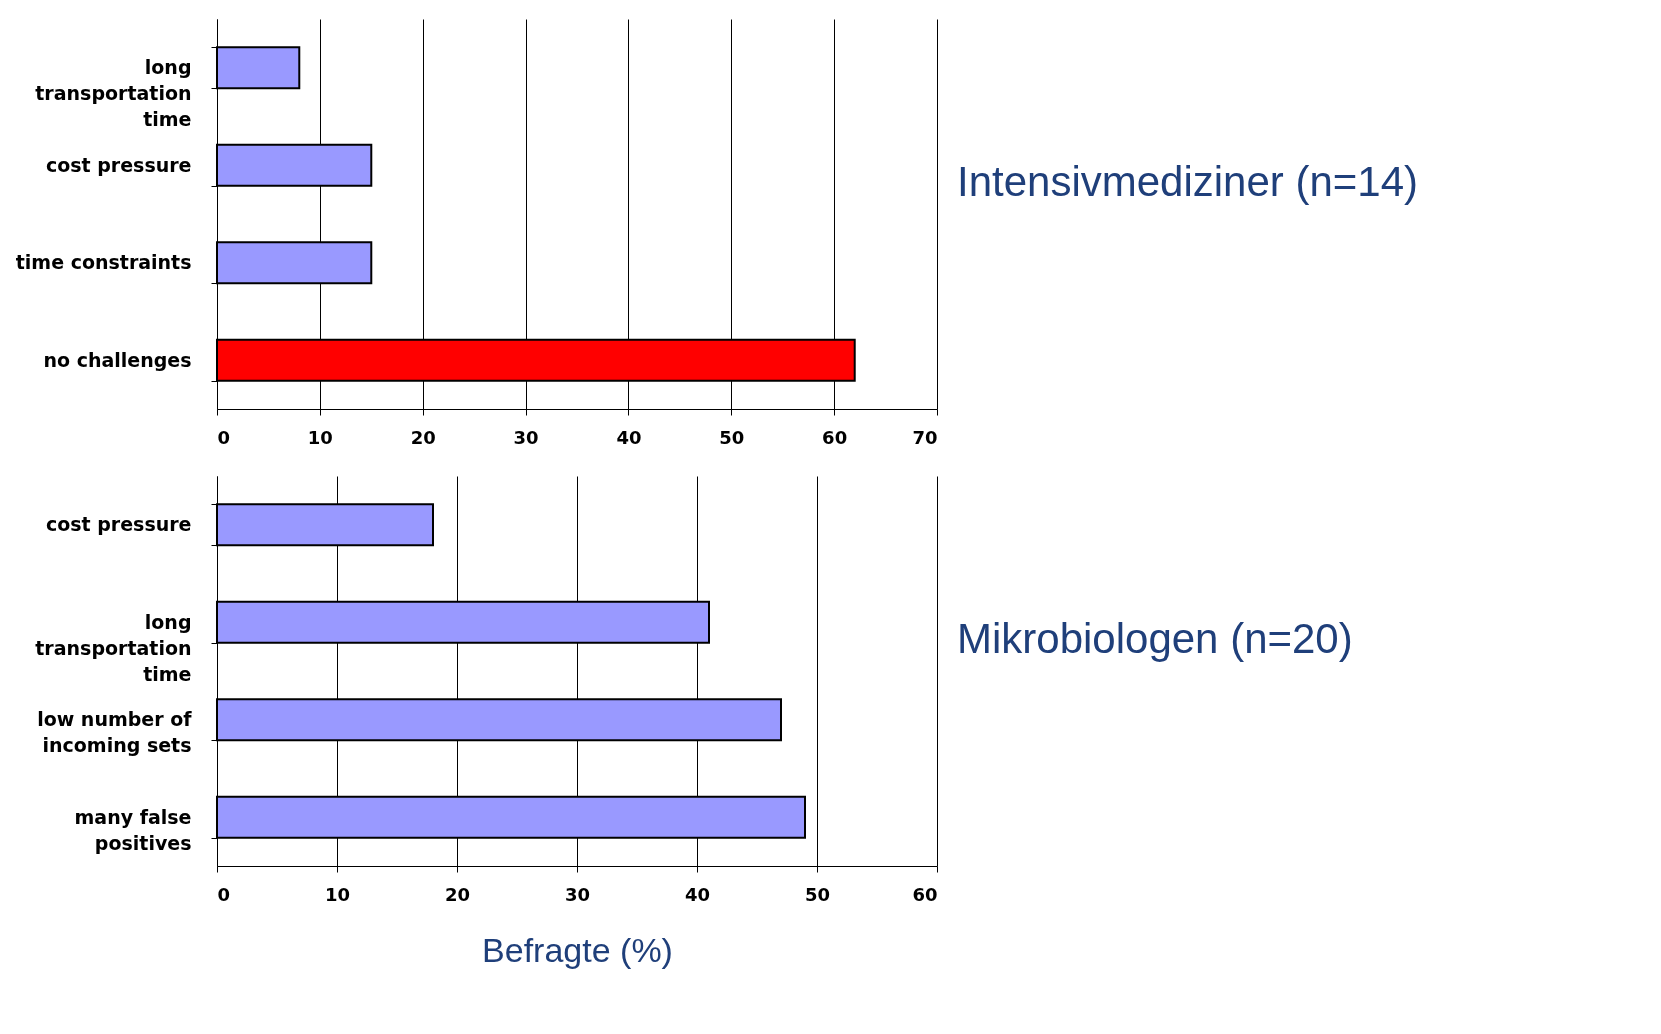  I want to click on y-tick-label: many false positives, so click(133, 829).